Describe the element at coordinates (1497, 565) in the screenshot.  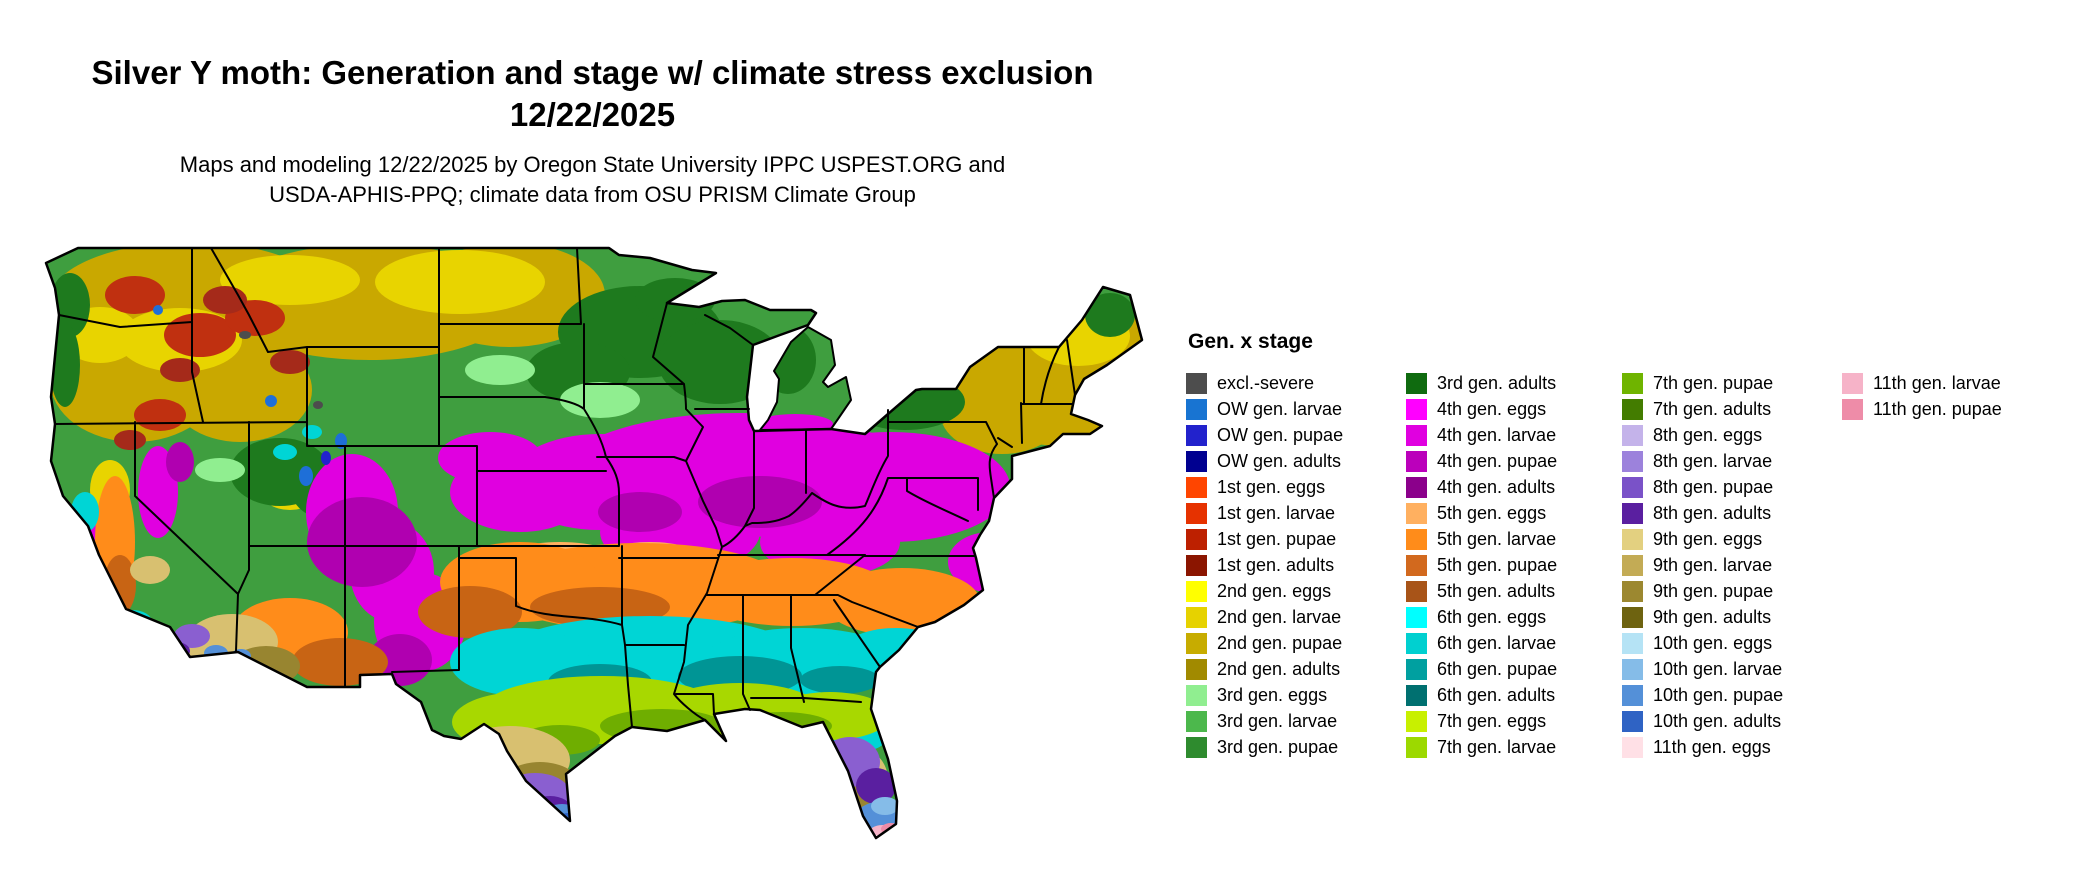
I see `legend-label: 5th gen. pupae` at that location.